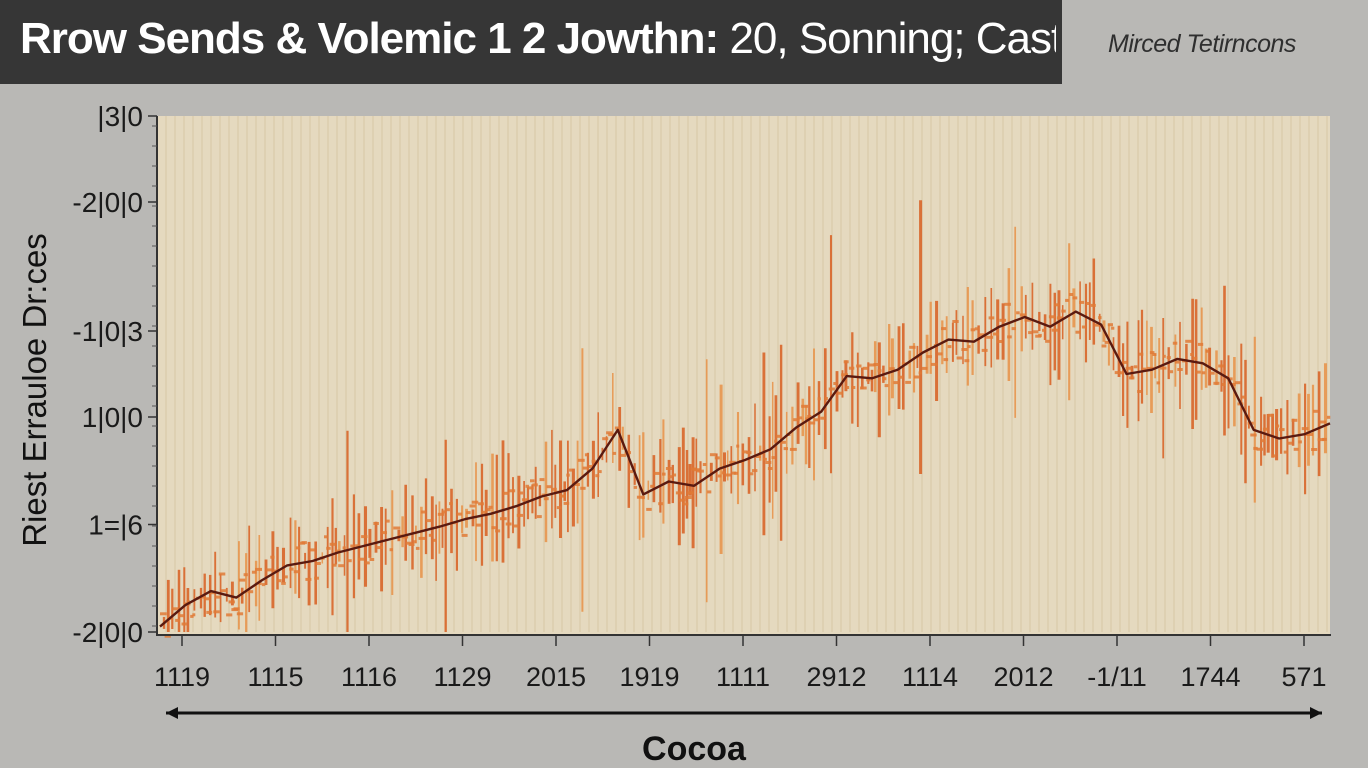 The image size is (1368, 768). Describe the element at coordinates (1210, 677) in the screenshot. I see `x-tick-label: 1744` at that location.